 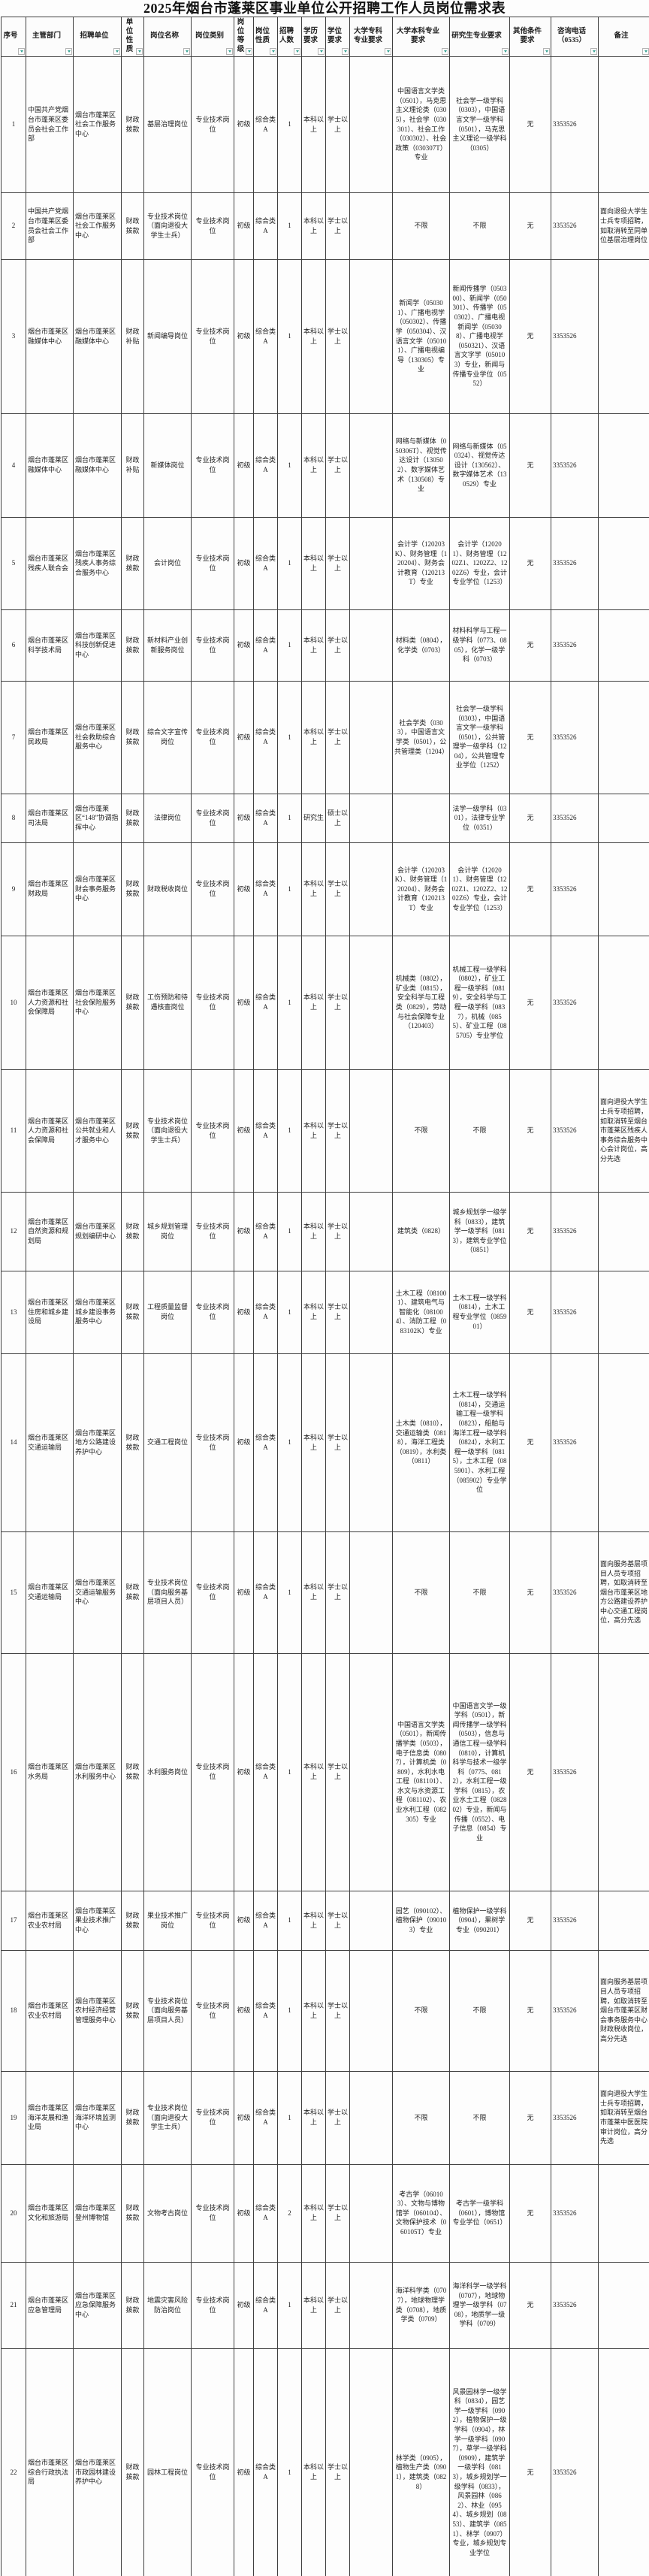 What do you see at coordinates (98, 37) in the screenshot?
I see `column-header-unit: 招聘单位` at bounding box center [98, 37].